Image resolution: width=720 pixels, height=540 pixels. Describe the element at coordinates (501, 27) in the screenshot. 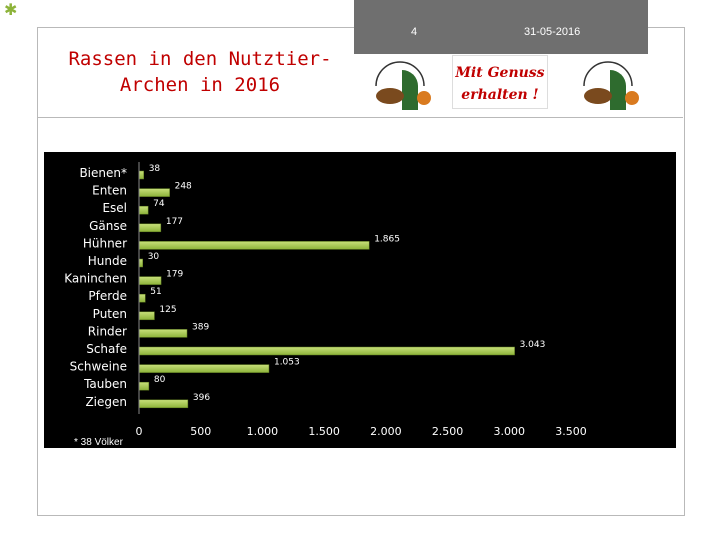

I see `header-strip` at that location.